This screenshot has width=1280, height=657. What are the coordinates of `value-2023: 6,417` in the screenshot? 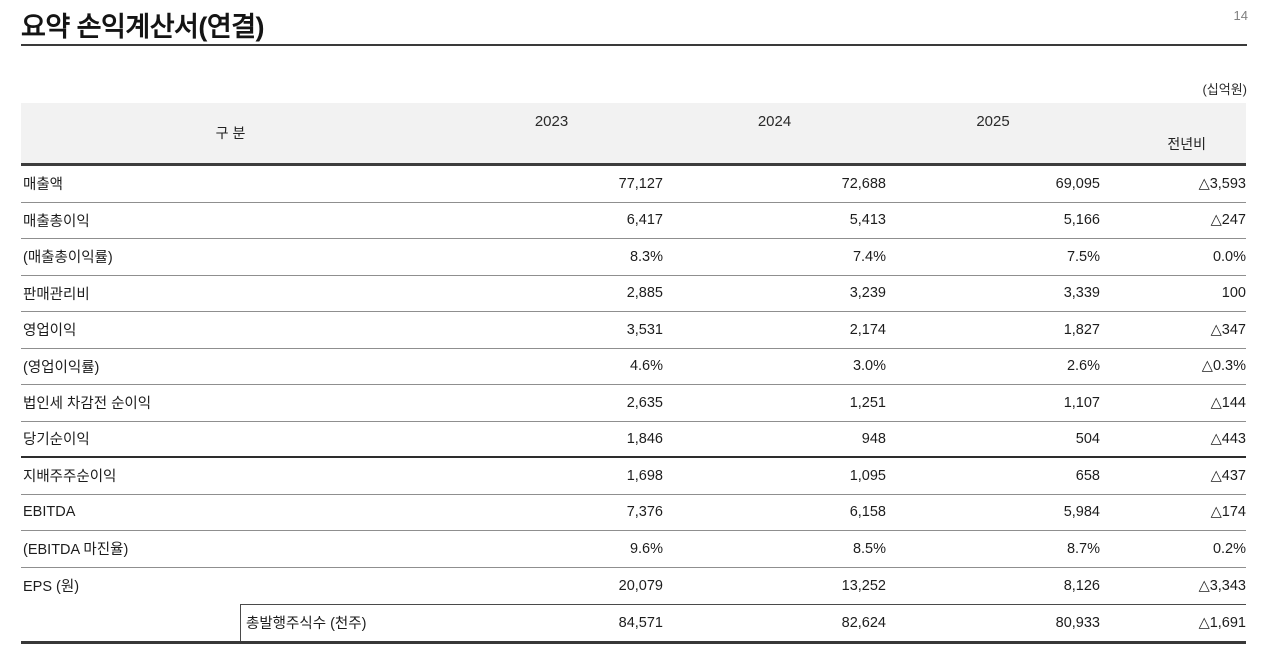 It's located at (644, 220).